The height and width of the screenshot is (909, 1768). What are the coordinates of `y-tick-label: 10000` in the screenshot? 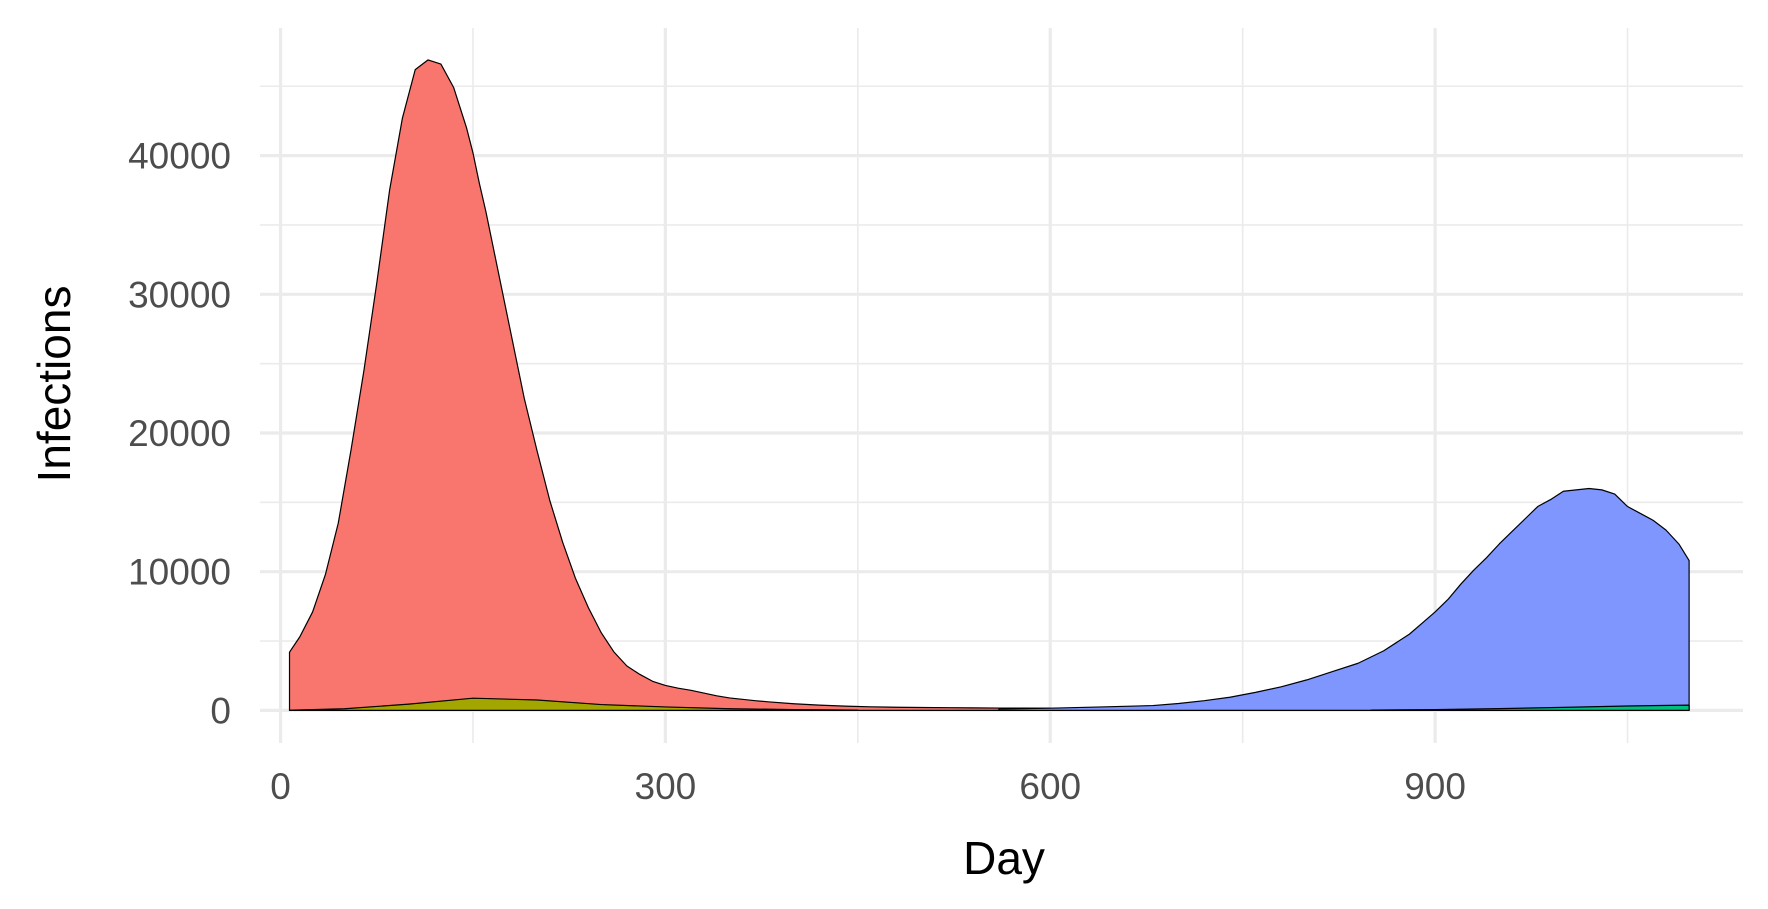 It's located at (179, 572).